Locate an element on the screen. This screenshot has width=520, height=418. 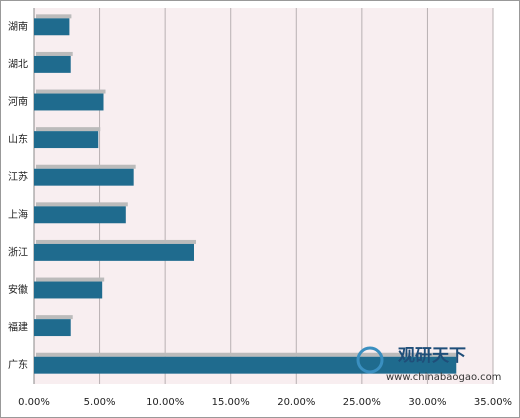
y-tick-label: 河南 is located at coordinates (18, 101).